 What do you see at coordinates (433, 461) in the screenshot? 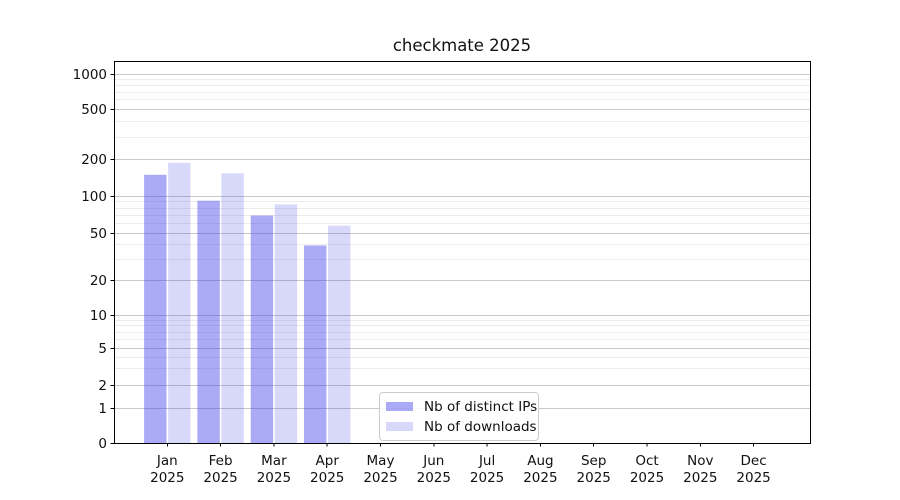
I see `x-tick-label-month: Jun` at bounding box center [433, 461].